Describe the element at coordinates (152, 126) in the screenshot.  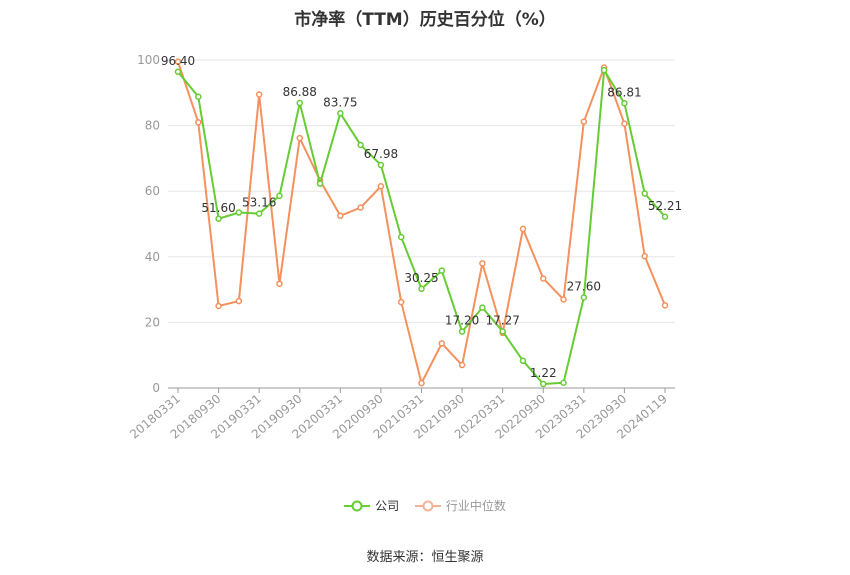
I see `y-tick-label: 80` at that location.